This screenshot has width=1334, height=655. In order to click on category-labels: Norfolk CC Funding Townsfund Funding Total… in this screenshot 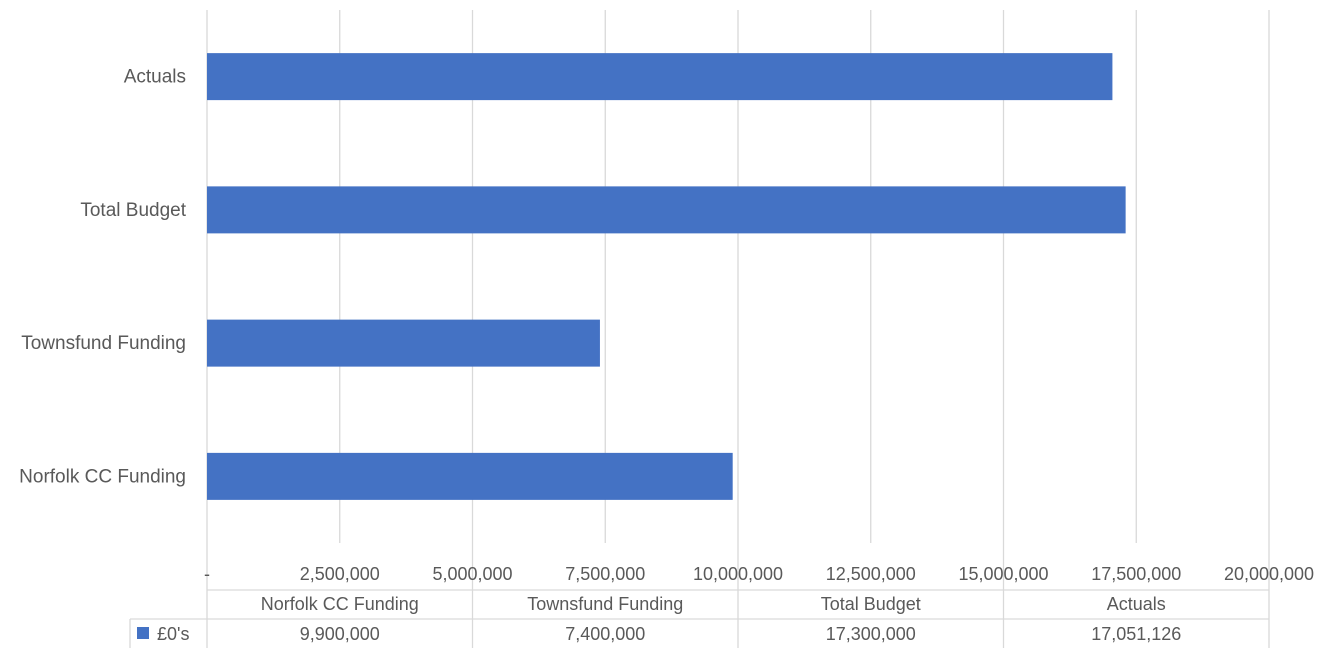, I will do `click(103, 277)`.